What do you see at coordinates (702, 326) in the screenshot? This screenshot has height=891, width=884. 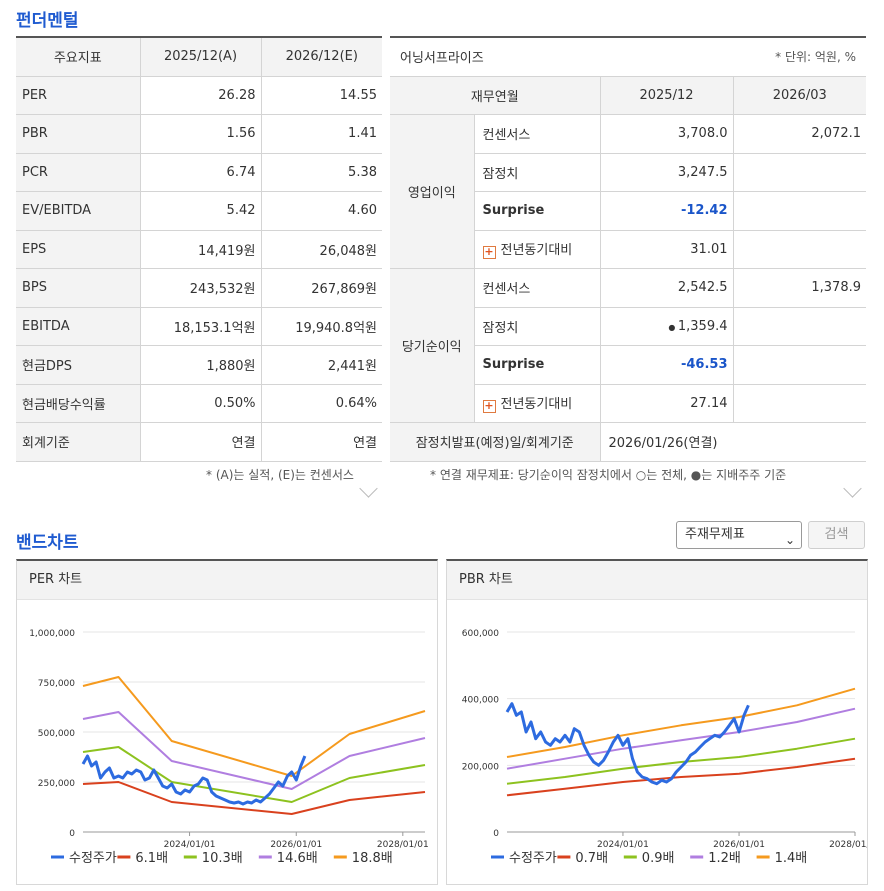 I see `metric-value-text: 1,359.4` at bounding box center [702, 326].